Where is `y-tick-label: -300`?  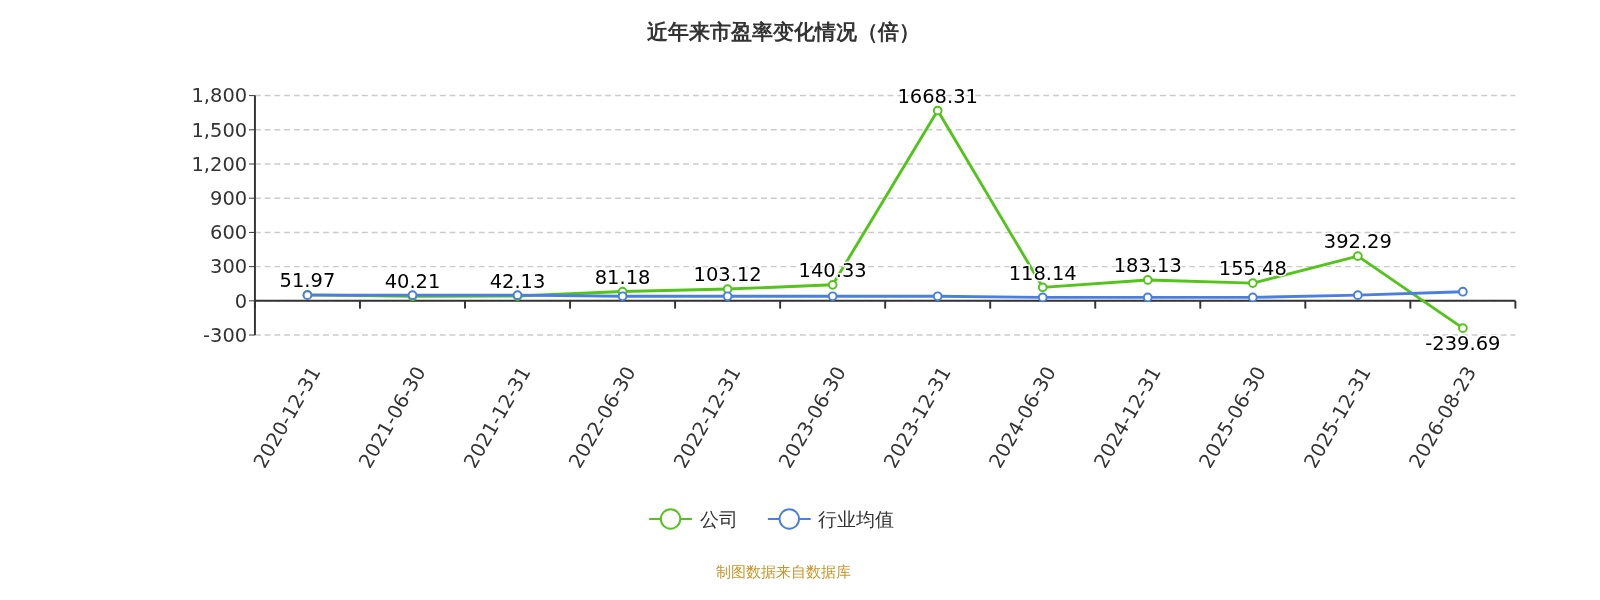 y-tick-label: -300 is located at coordinates (225, 335).